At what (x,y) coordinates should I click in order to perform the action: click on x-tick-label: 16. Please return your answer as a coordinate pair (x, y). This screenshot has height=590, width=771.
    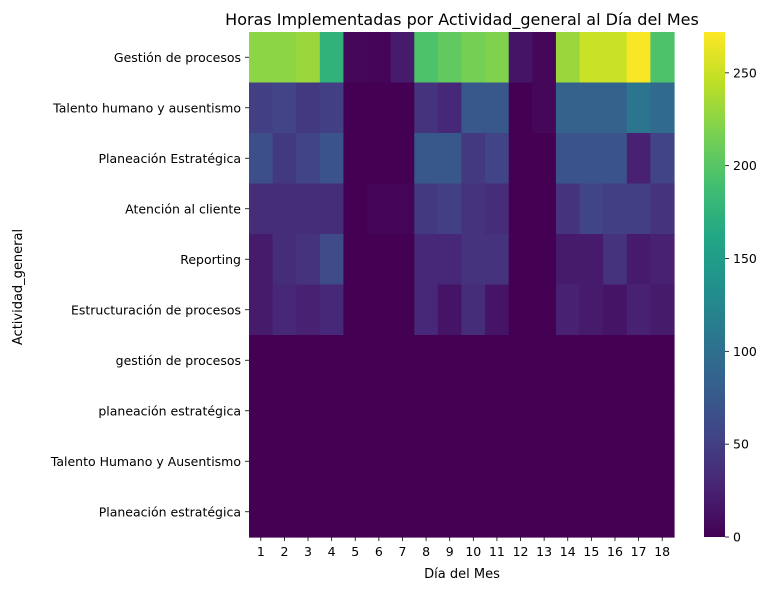
    Looking at the image, I should click on (615, 551).